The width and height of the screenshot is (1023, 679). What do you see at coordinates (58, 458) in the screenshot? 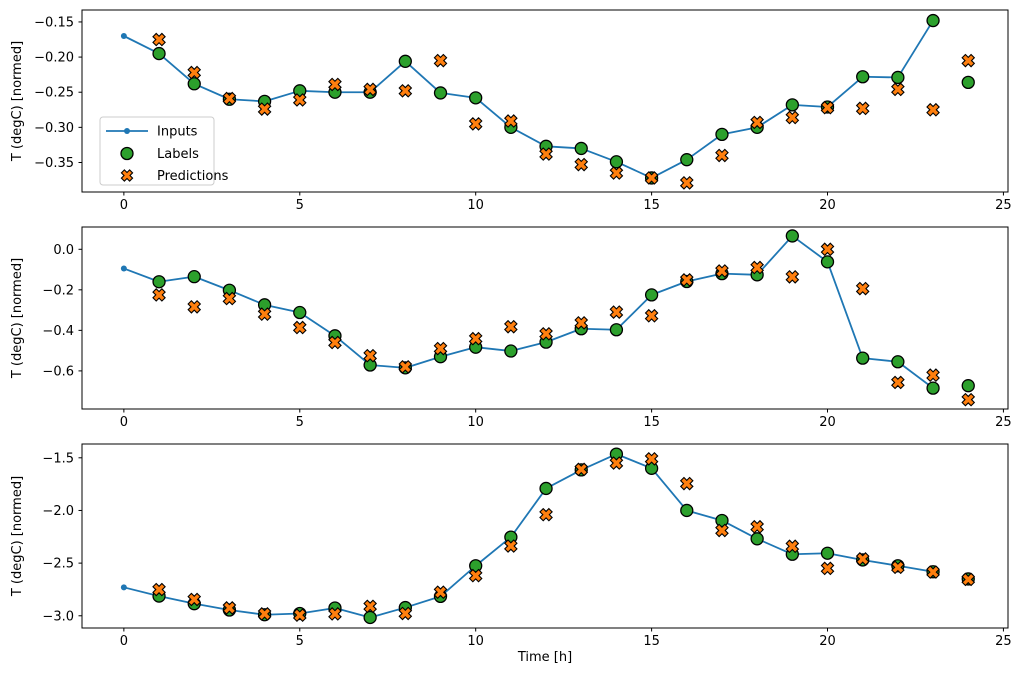
I see `y-tick-label: −1.5` at bounding box center [58, 458].